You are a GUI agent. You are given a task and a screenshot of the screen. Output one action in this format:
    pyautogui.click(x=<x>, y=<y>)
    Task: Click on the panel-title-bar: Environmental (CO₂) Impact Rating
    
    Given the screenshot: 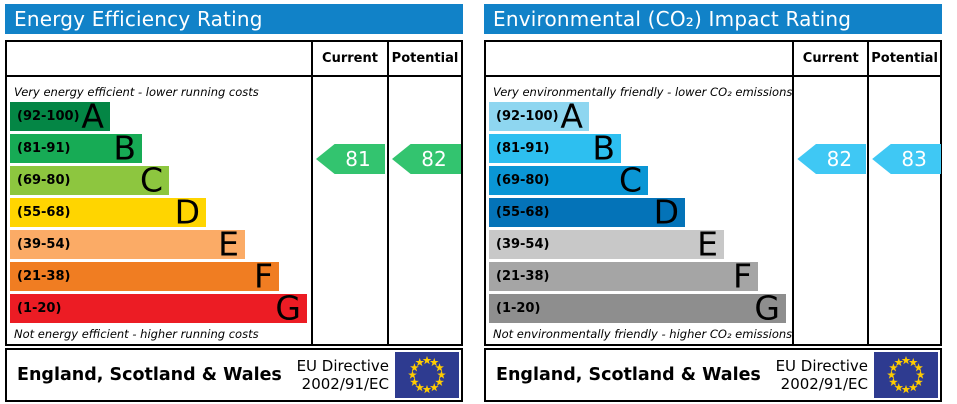 What is the action you would take?
    pyautogui.click(x=713, y=19)
    